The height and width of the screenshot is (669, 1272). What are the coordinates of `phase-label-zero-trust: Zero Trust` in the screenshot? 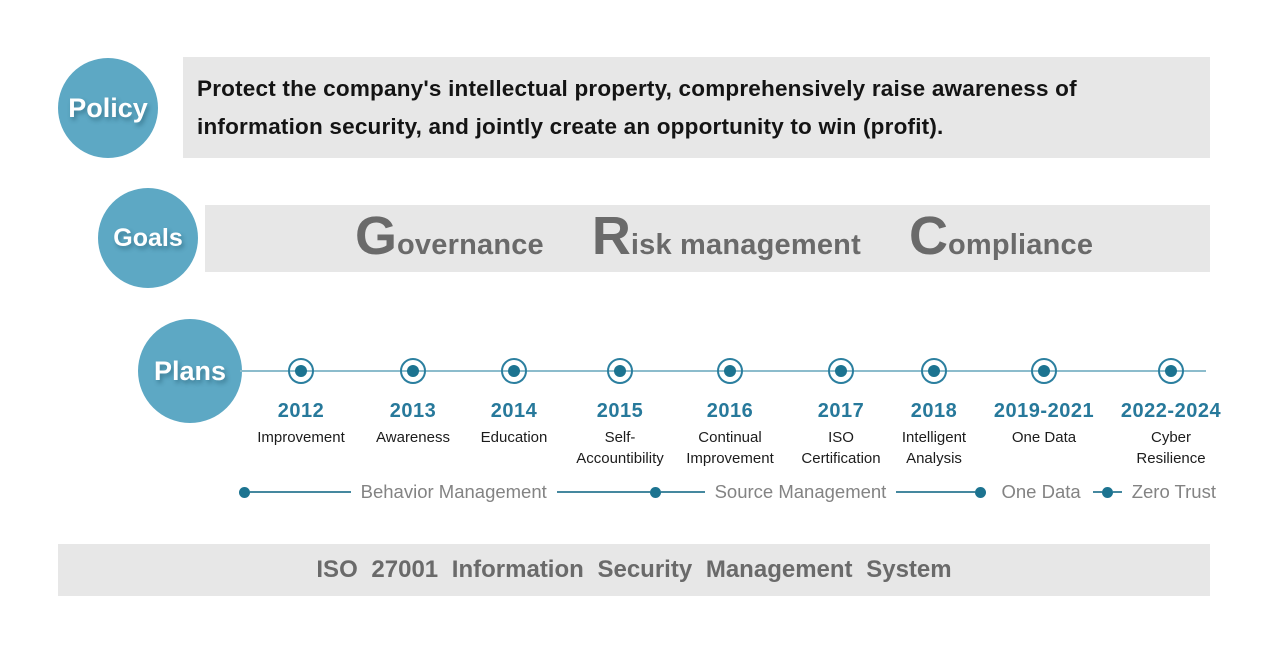 It's located at (1173, 491).